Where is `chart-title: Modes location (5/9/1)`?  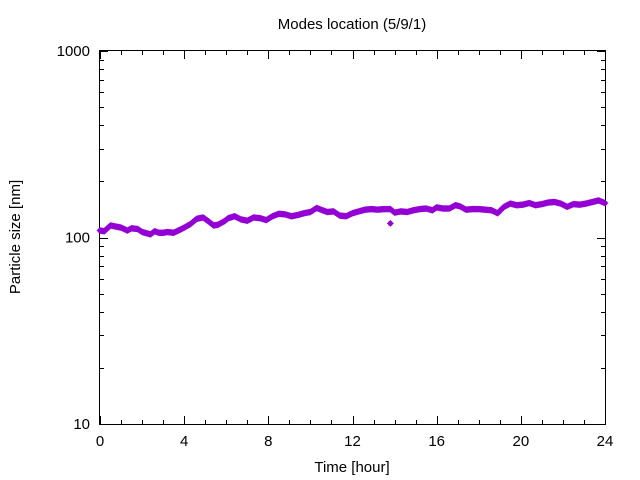
chart-title: Modes location (5/9/1) is located at coordinates (352, 24).